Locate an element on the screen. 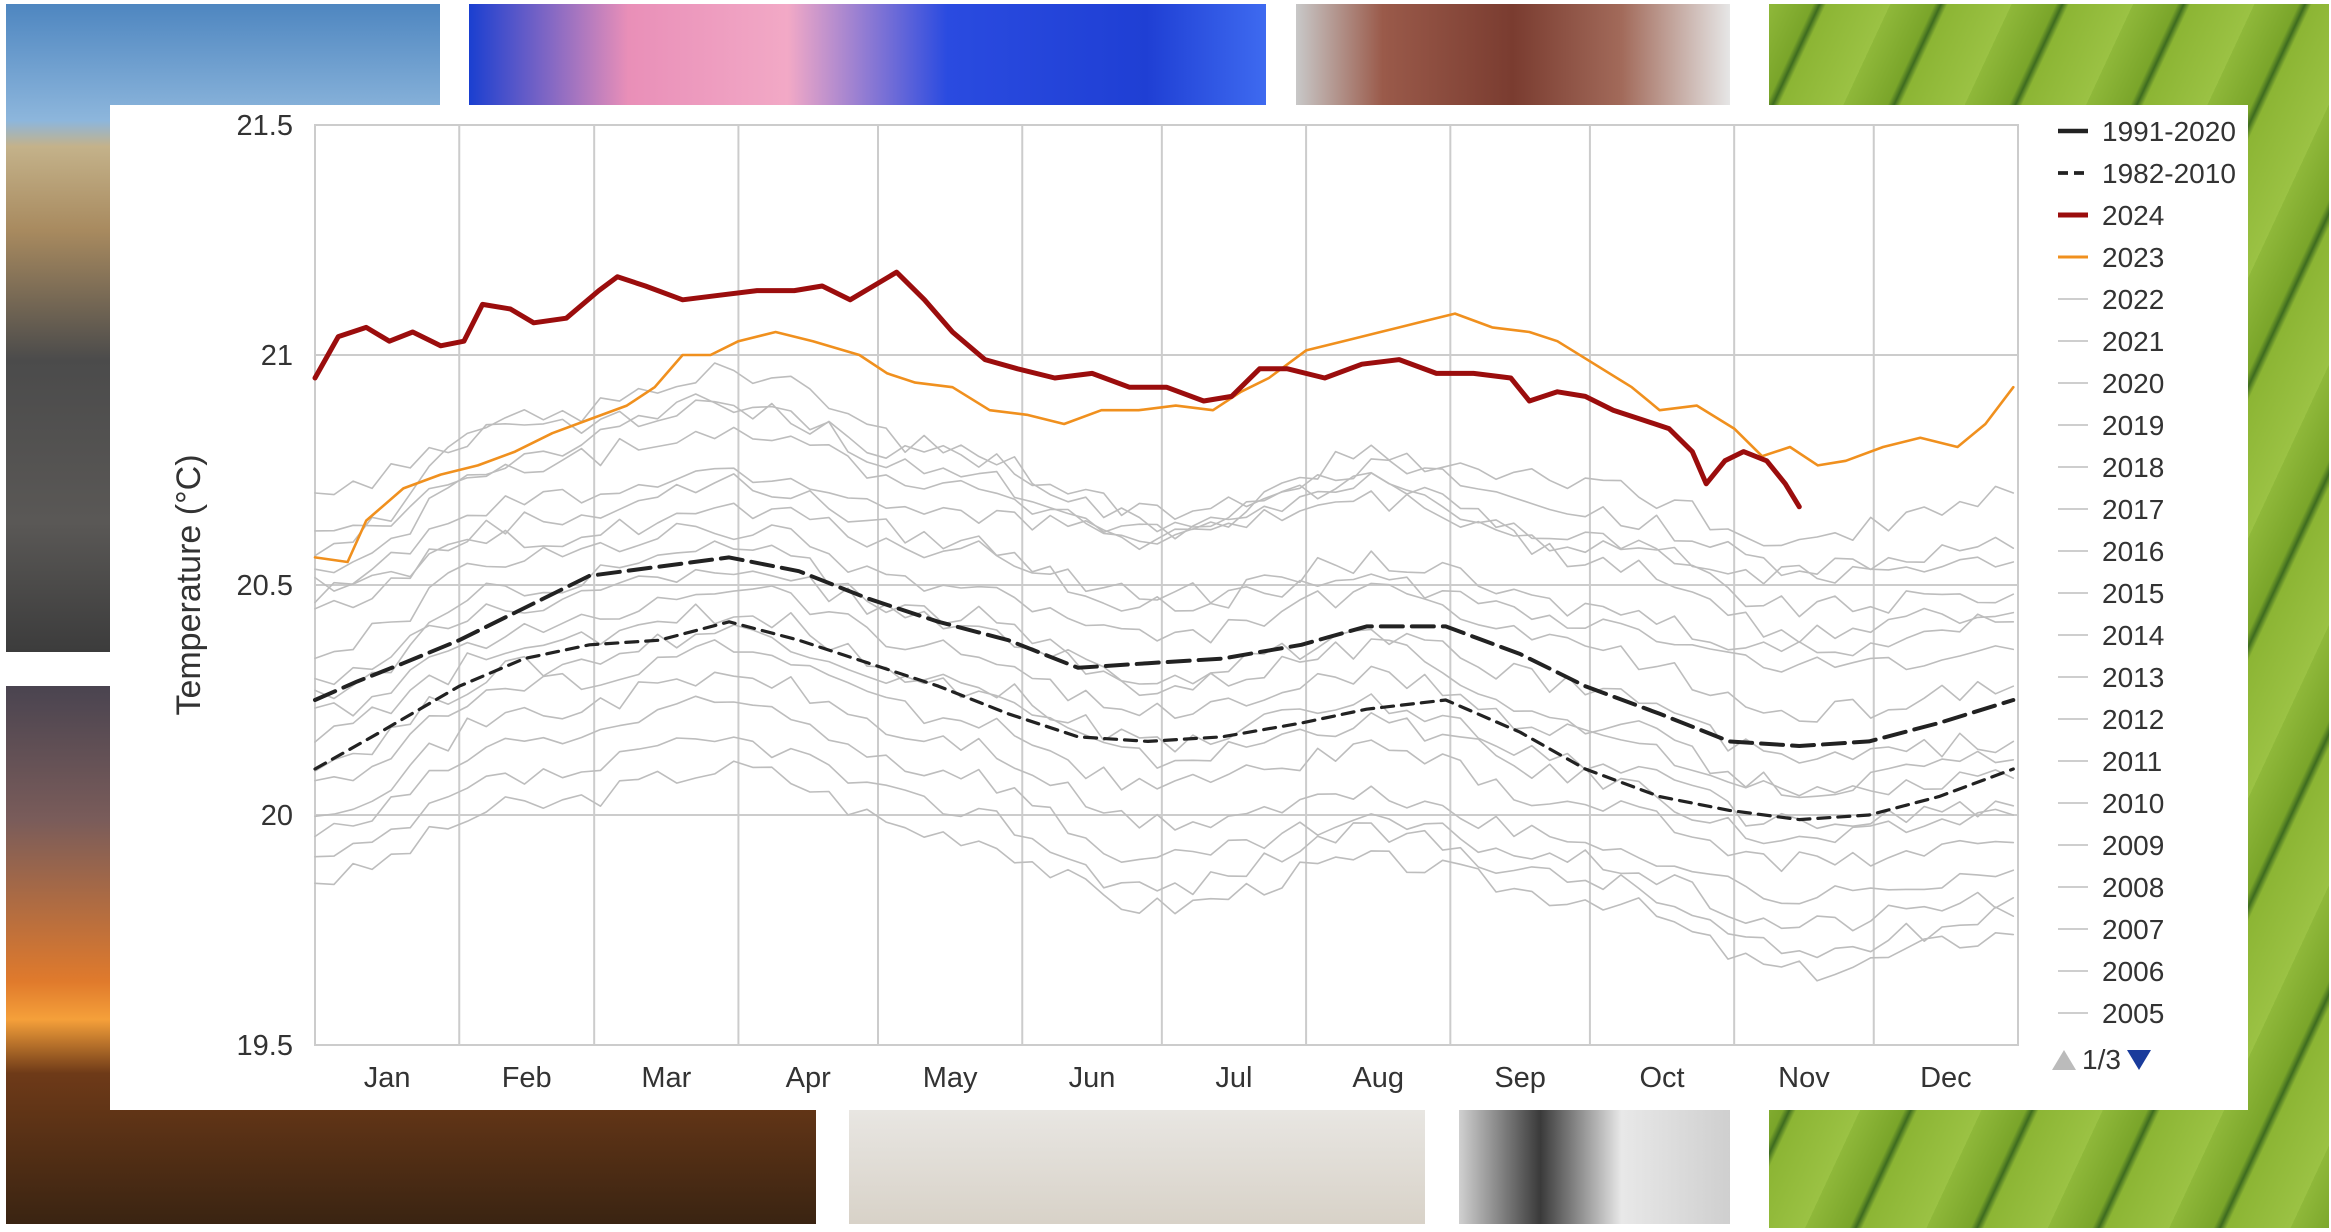 The width and height of the screenshot is (2331, 1232). legend-item-2015: 2015 is located at coordinates (2111, 593).